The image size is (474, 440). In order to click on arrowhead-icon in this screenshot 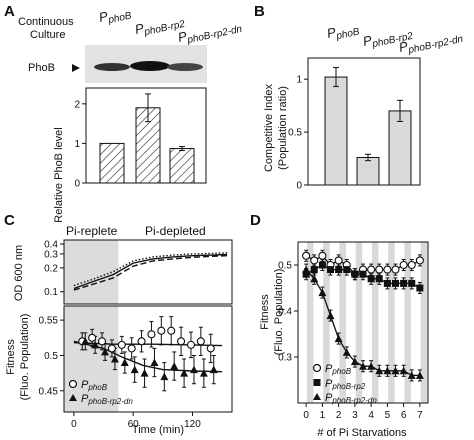, I will do `click(76, 68)`.